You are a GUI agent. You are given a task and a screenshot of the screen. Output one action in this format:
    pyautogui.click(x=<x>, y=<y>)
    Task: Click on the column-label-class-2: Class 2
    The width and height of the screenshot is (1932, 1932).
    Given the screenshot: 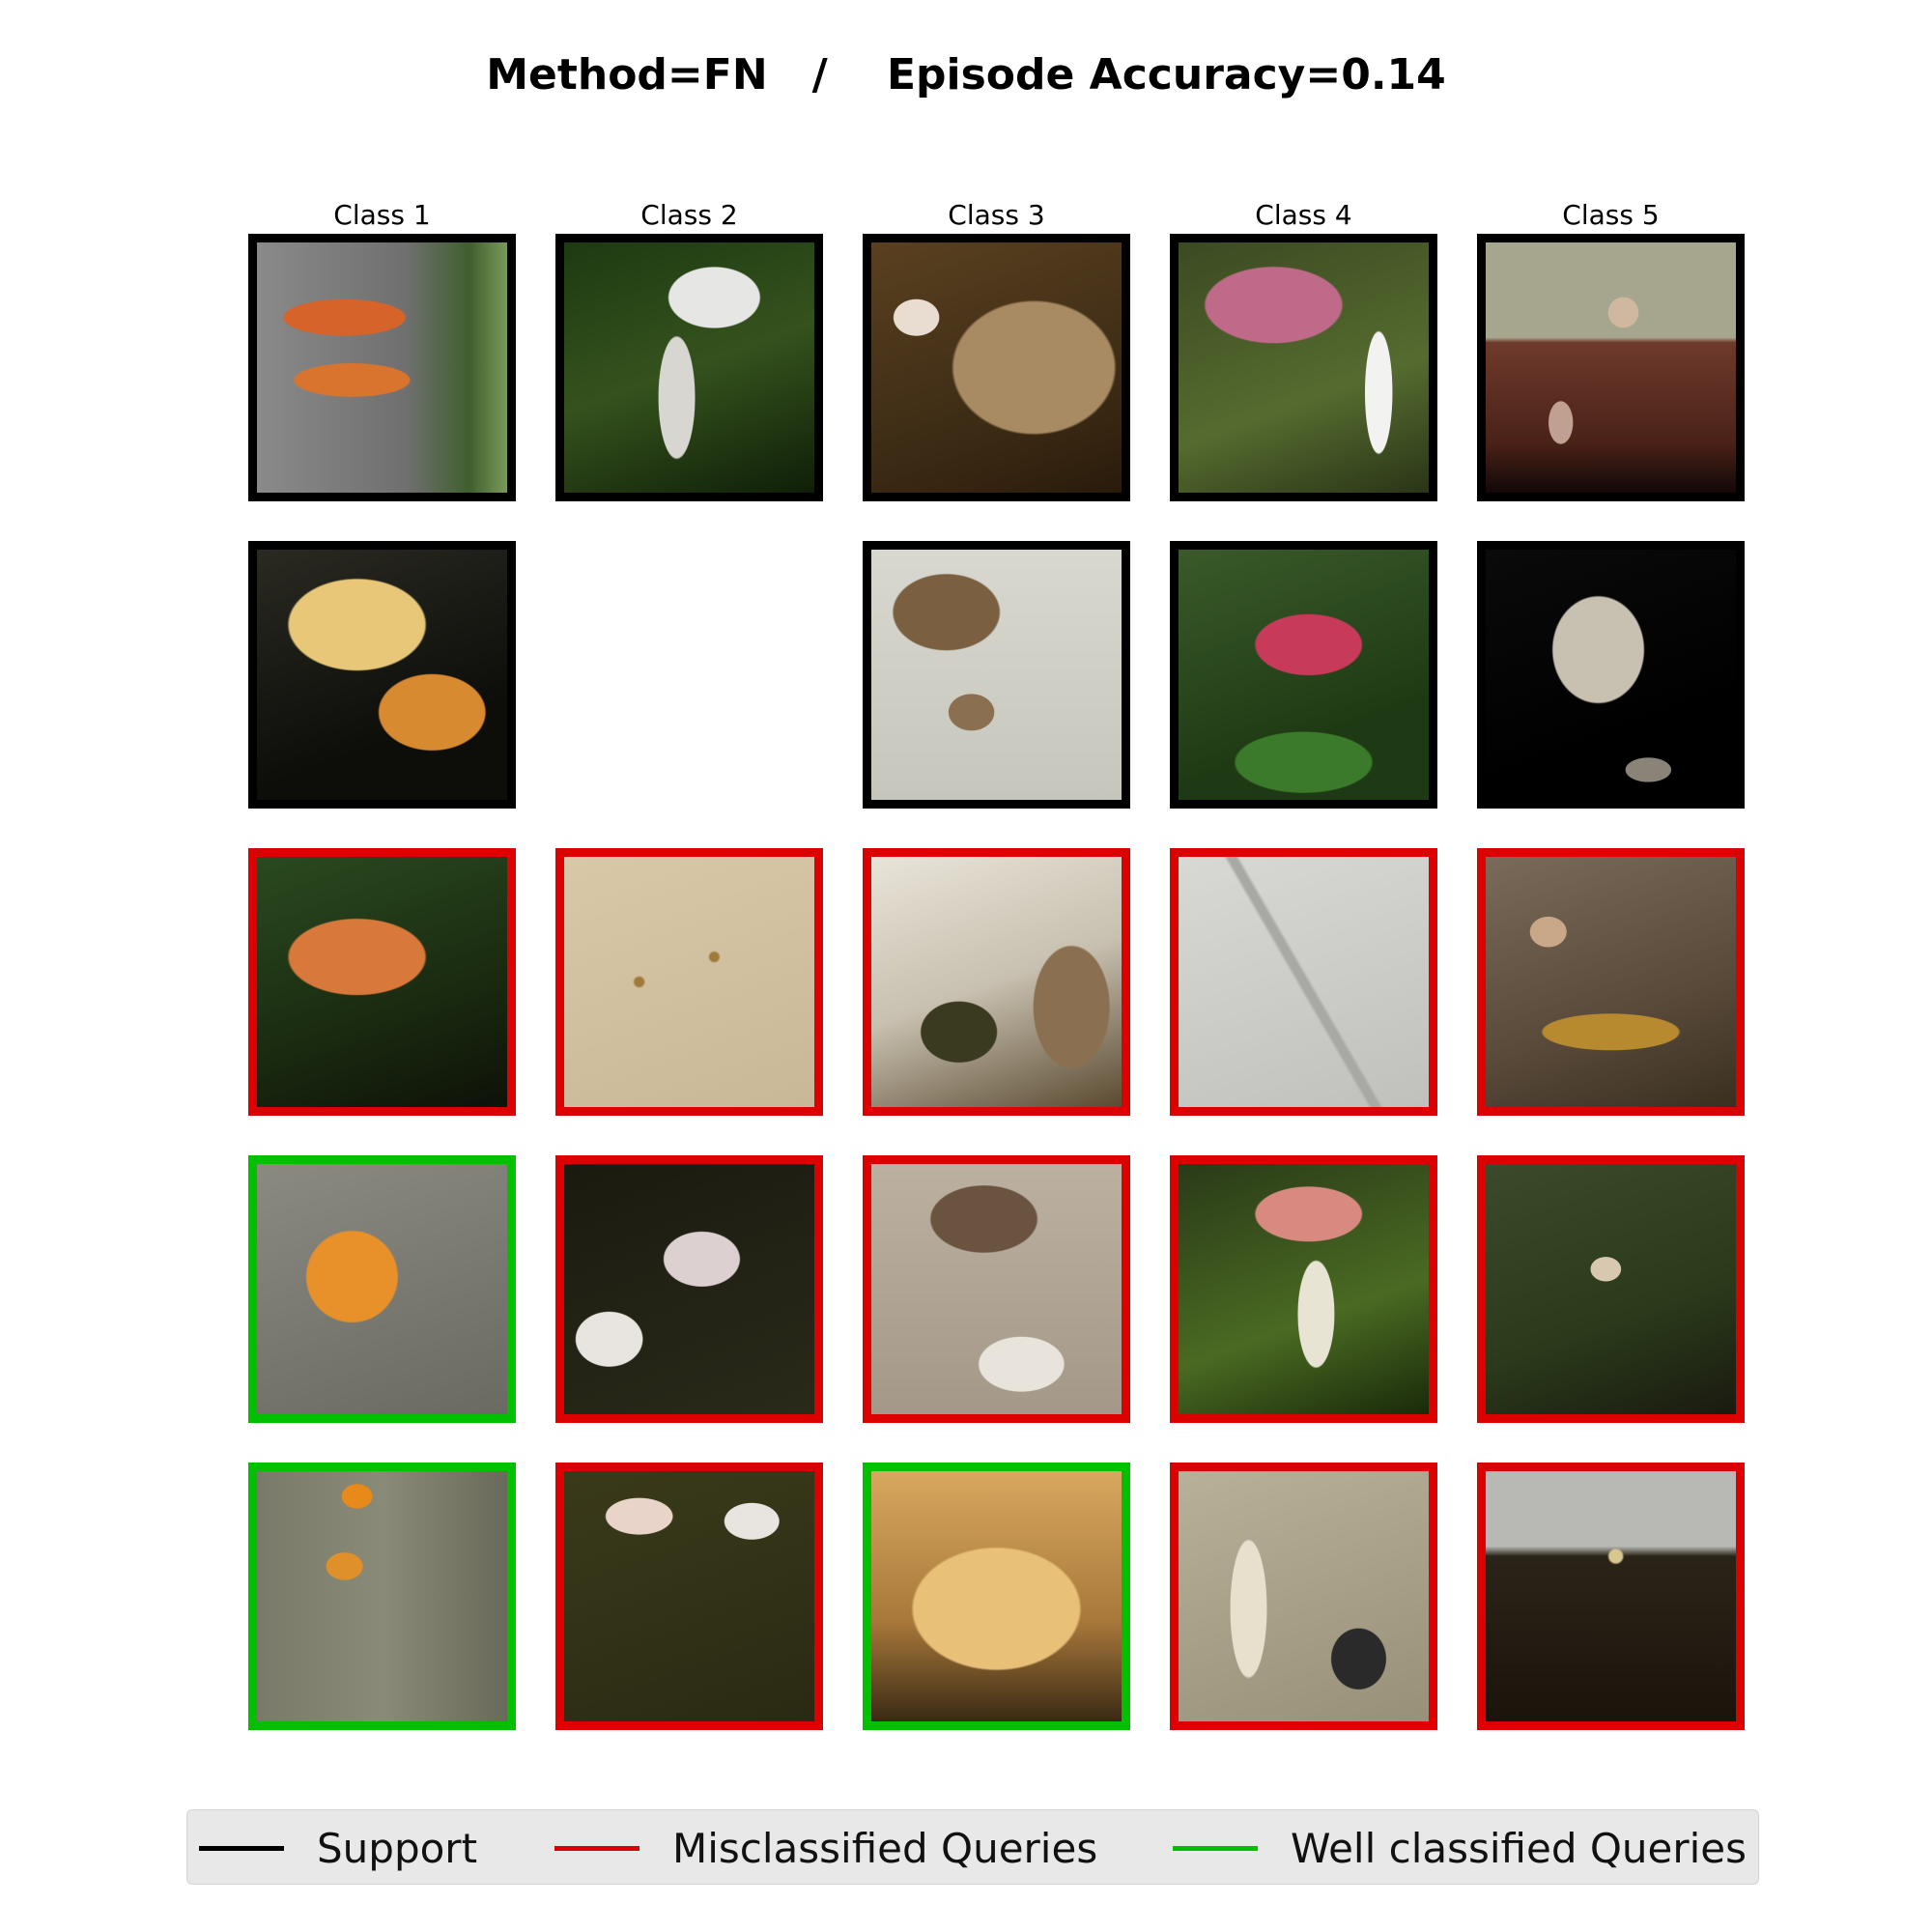 What is the action you would take?
    pyautogui.click(x=689, y=215)
    